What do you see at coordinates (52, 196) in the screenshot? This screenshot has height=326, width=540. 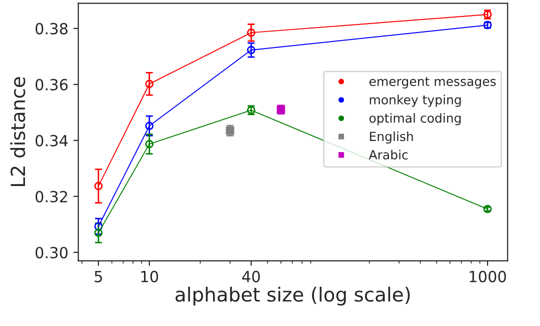 I see `y-tick-label: 0.32` at bounding box center [52, 196].